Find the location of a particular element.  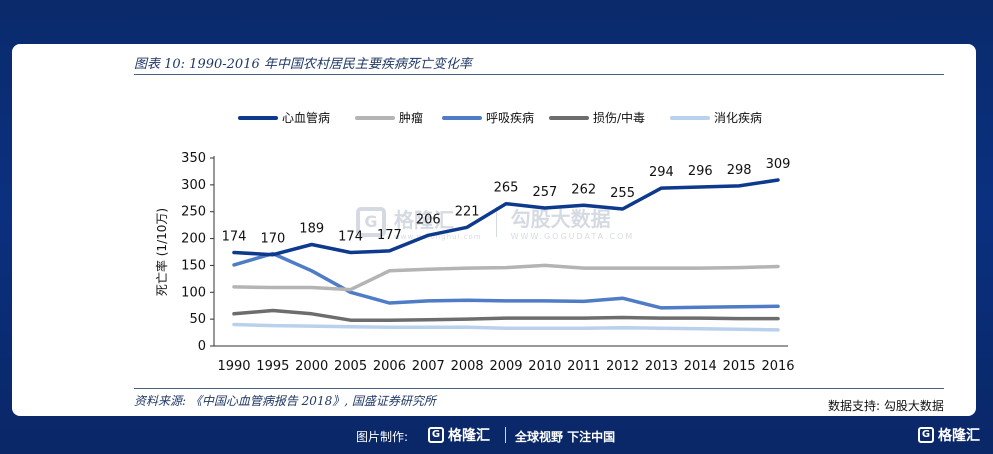

x-tick-label: 2012 is located at coordinates (622, 366).